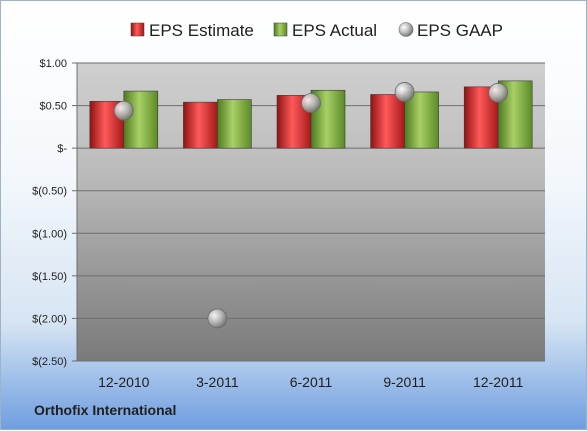 The image size is (587, 431). Describe the element at coordinates (124, 382) in the screenshot. I see `x-tick-label: 12-2010` at that location.